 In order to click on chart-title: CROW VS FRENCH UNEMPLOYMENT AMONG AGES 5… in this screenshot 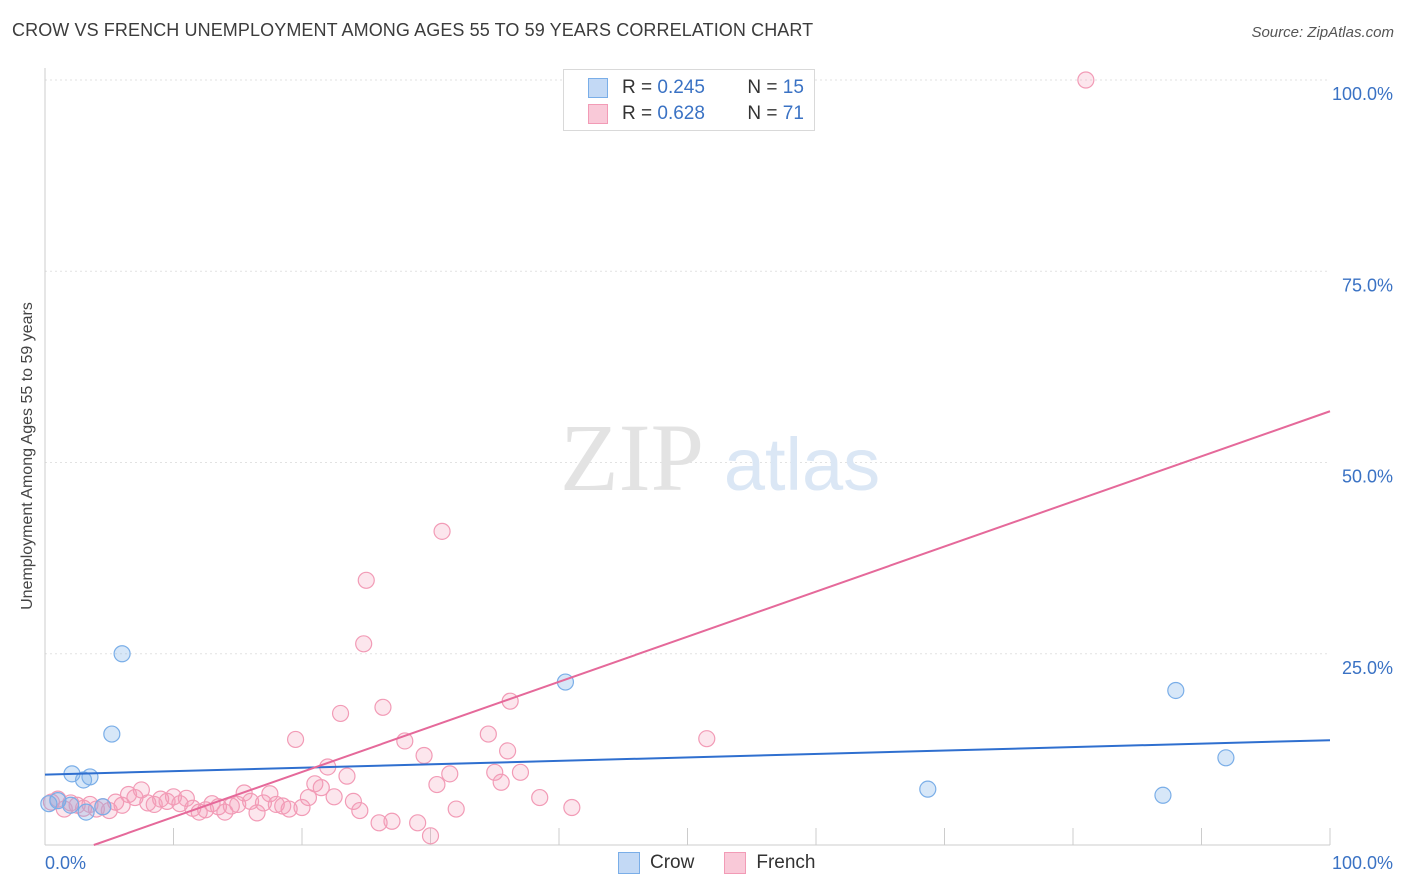, I will do `click(413, 30)`.